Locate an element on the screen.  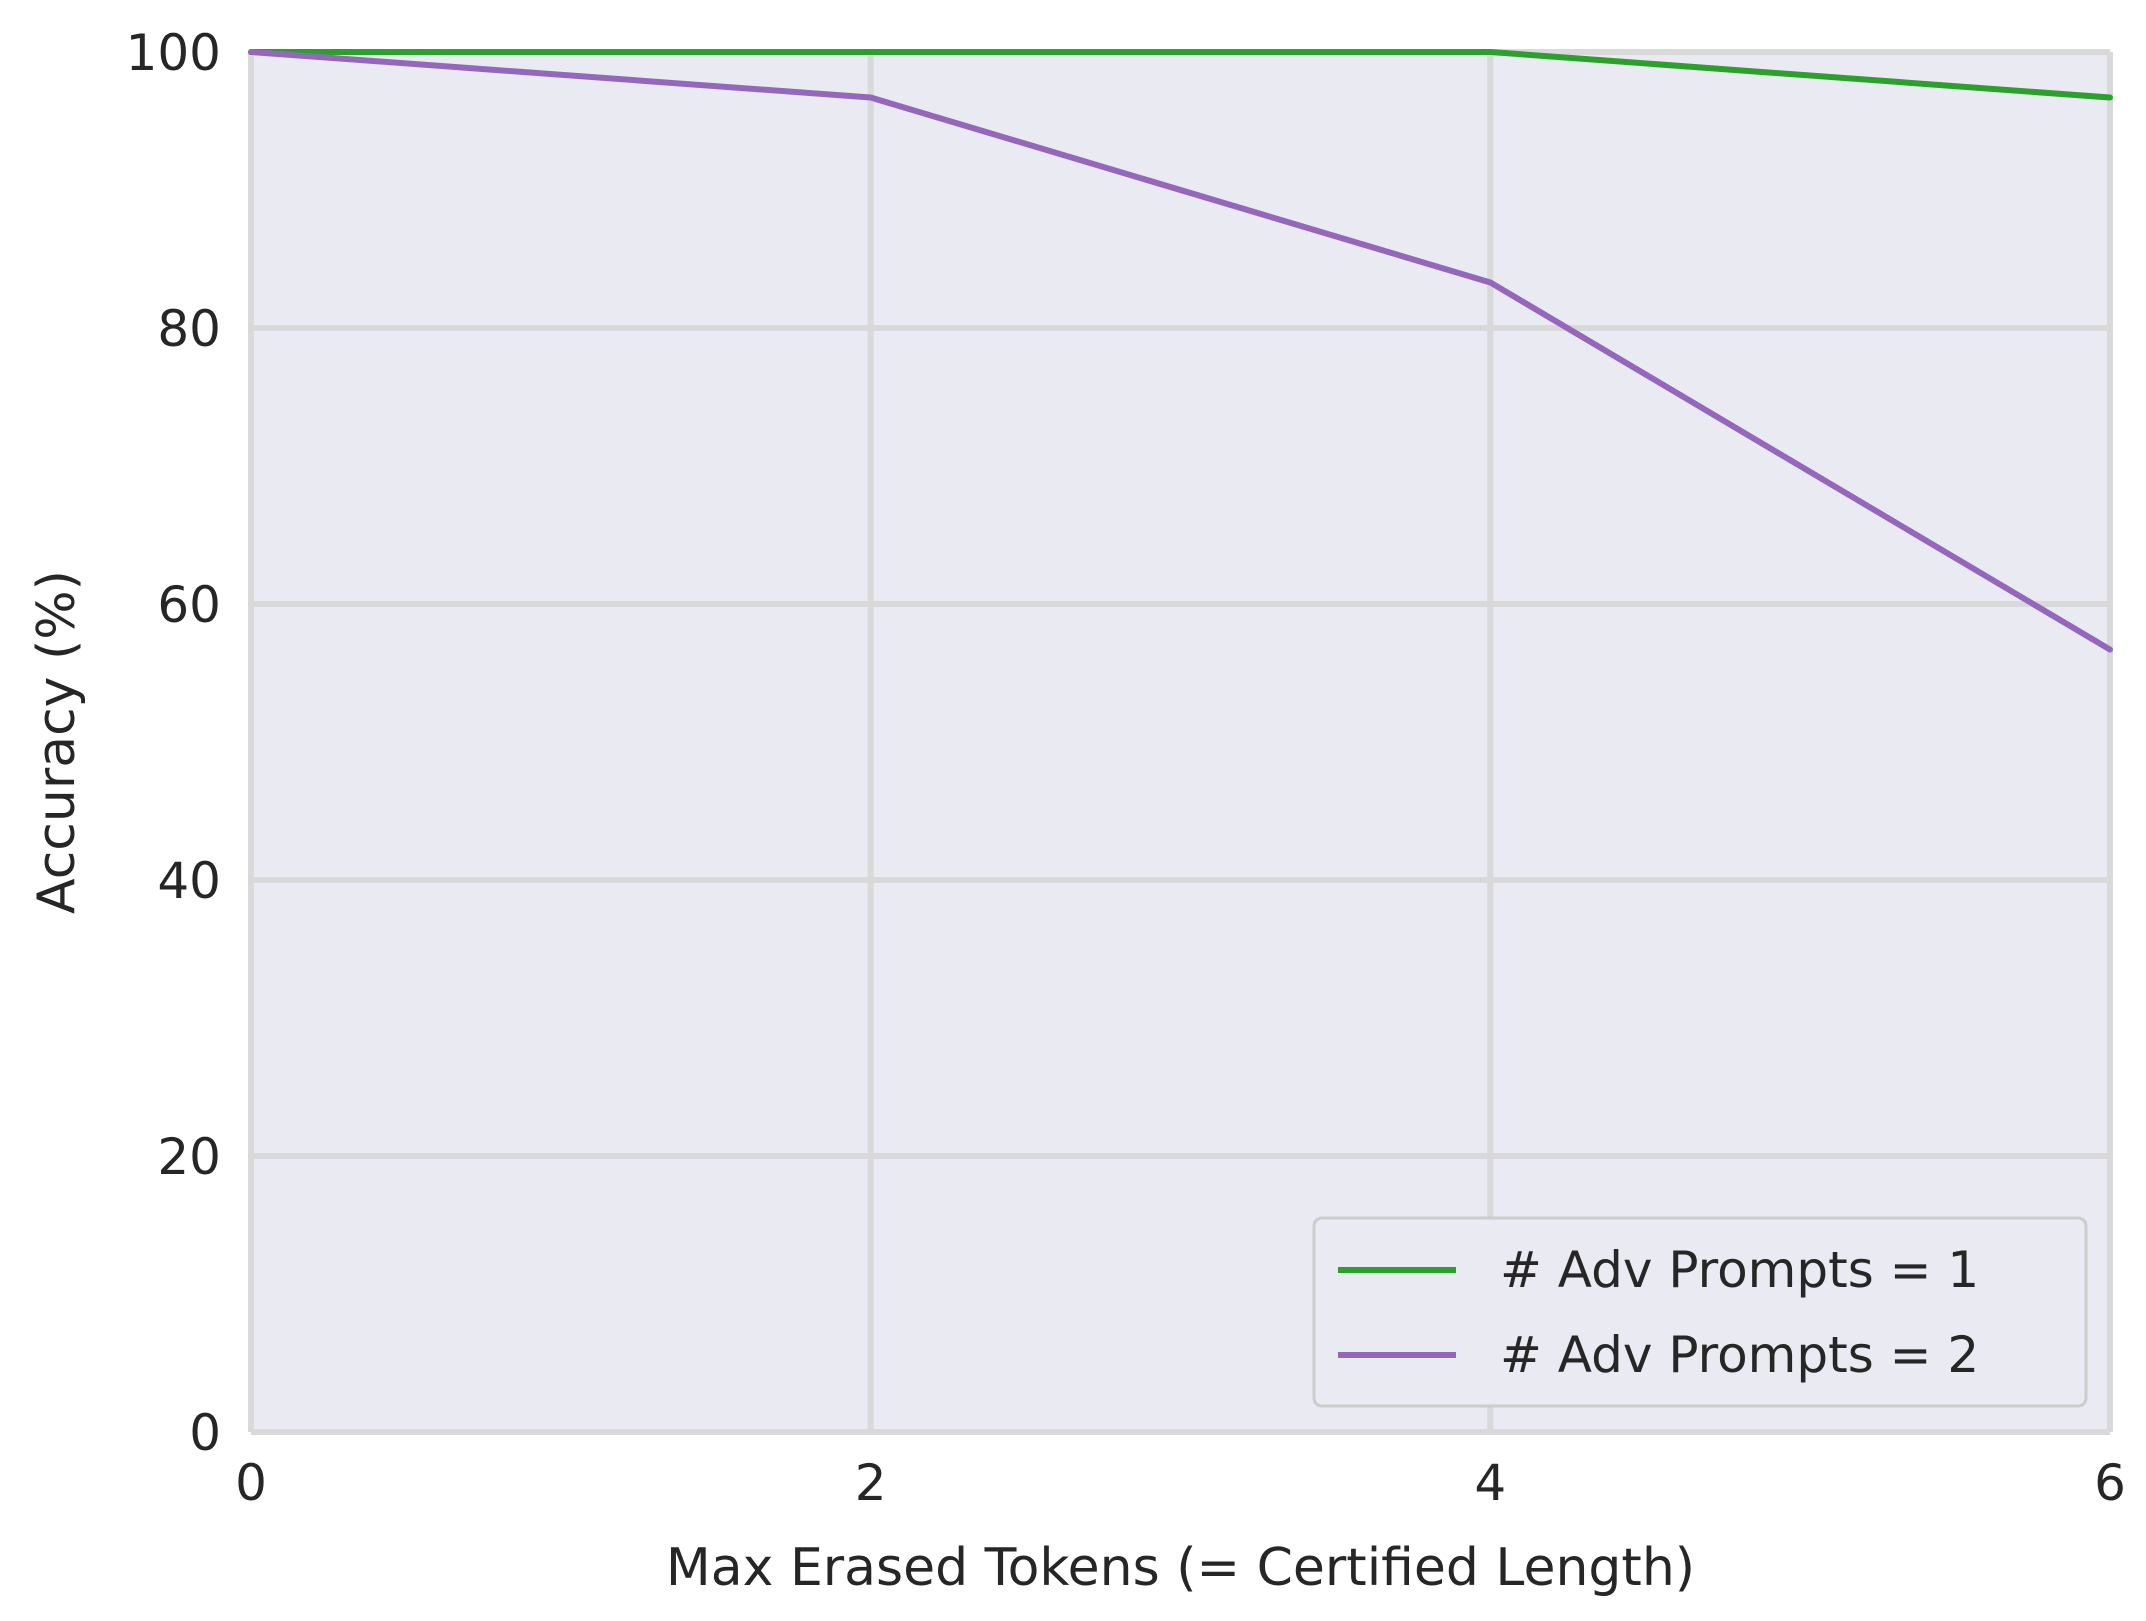
legend-box is located at coordinates (1700, 1312).